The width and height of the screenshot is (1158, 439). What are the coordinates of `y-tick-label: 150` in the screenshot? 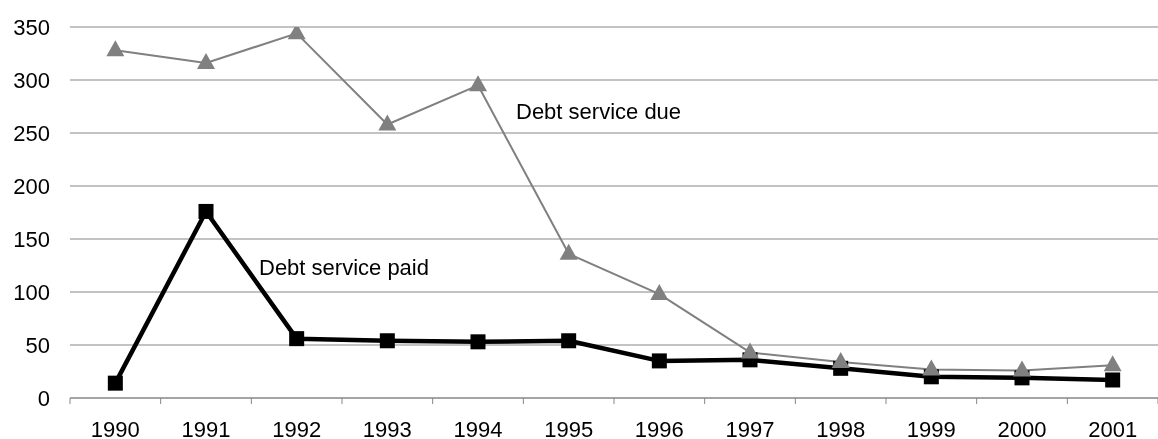 It's located at (31, 239).